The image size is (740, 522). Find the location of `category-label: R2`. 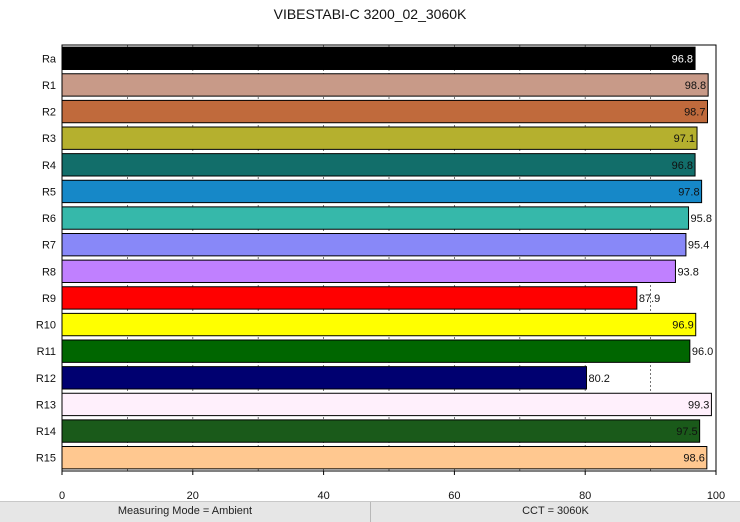

category-label: R2 is located at coordinates (49, 113).